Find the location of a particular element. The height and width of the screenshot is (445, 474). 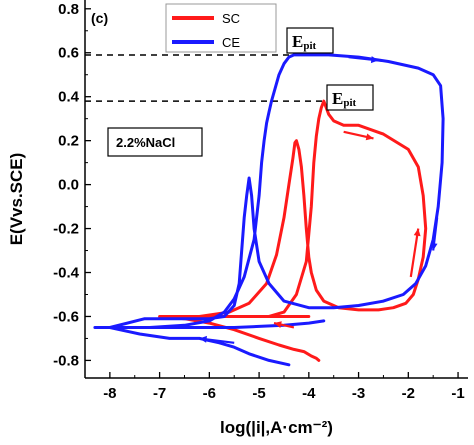

x-tick-label: -8 is located at coordinates (109, 393).